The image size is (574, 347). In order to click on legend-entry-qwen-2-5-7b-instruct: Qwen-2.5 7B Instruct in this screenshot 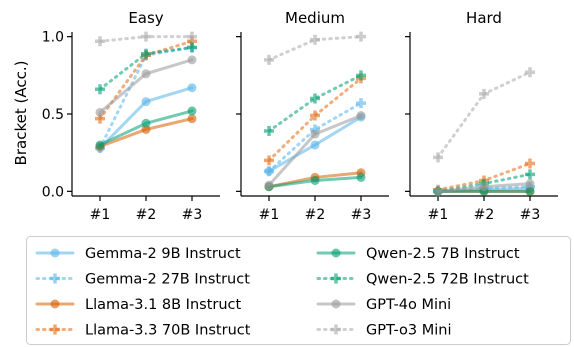, I will do `click(418, 254)`.